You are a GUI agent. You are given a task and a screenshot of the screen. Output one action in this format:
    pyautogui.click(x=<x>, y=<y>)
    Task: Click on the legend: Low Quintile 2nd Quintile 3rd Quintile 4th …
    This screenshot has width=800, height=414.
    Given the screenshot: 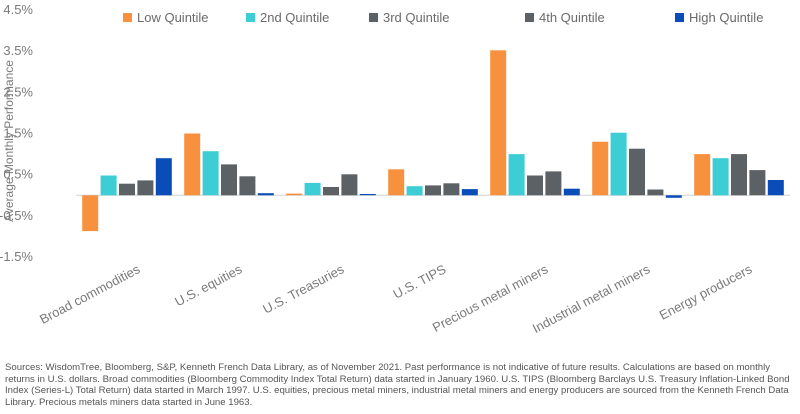 What is the action you would take?
    pyautogui.click(x=443, y=17)
    